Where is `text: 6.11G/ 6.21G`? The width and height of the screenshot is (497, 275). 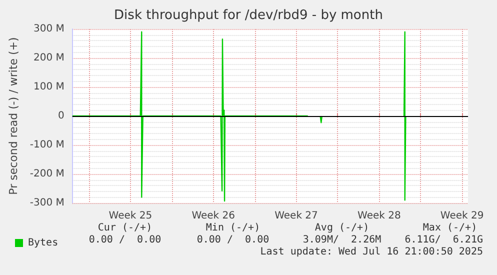
text: 6.11G/ 6.21G is located at coordinates (443, 240).